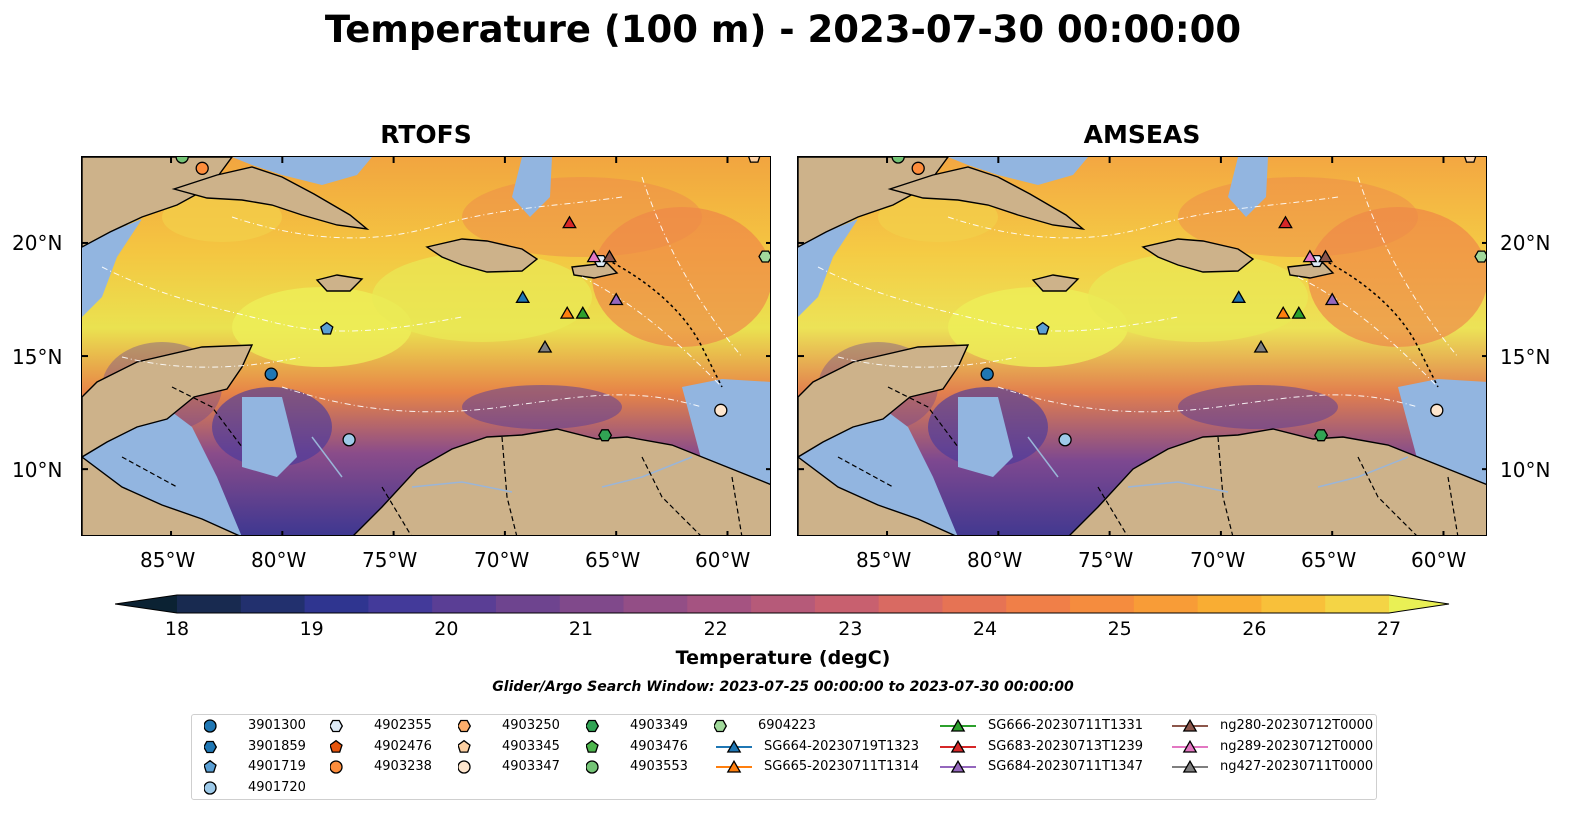 Image resolution: width=1577 pixels, height=827 pixels. I want to click on rtofs-panel-title: RTOFS, so click(426, 134).